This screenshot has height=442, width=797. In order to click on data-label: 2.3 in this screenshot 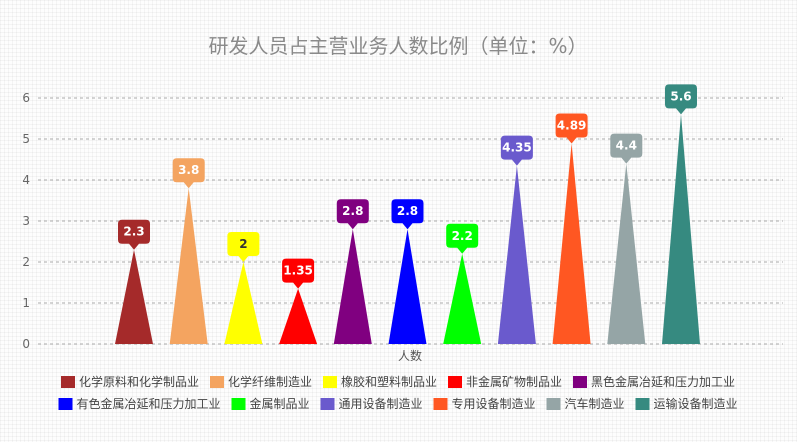, I will do `click(133, 232)`.